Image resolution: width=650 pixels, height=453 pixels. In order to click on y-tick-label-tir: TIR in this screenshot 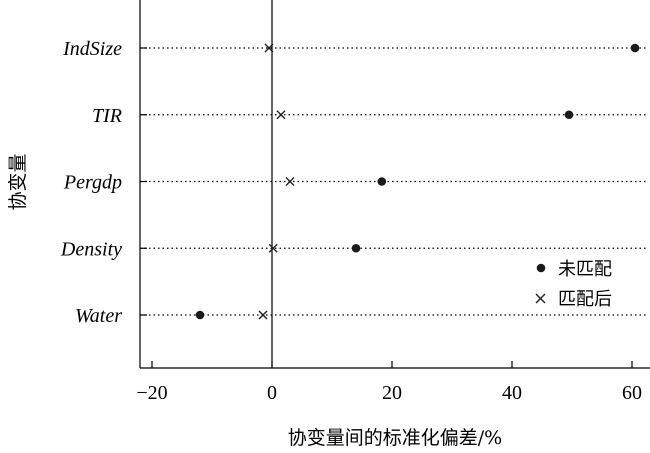, I will do `click(107, 116)`.